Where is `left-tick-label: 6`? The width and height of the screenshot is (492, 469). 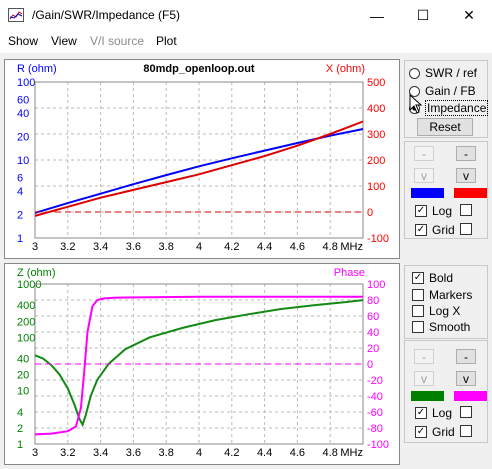
left-tick-label: 6 is located at coordinates (20, 178).